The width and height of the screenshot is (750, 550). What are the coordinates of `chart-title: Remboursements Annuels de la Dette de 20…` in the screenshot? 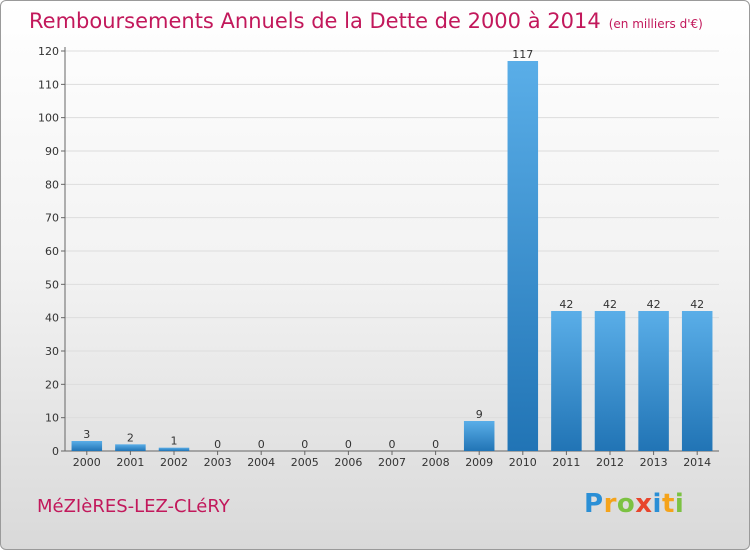 It's located at (366, 21).